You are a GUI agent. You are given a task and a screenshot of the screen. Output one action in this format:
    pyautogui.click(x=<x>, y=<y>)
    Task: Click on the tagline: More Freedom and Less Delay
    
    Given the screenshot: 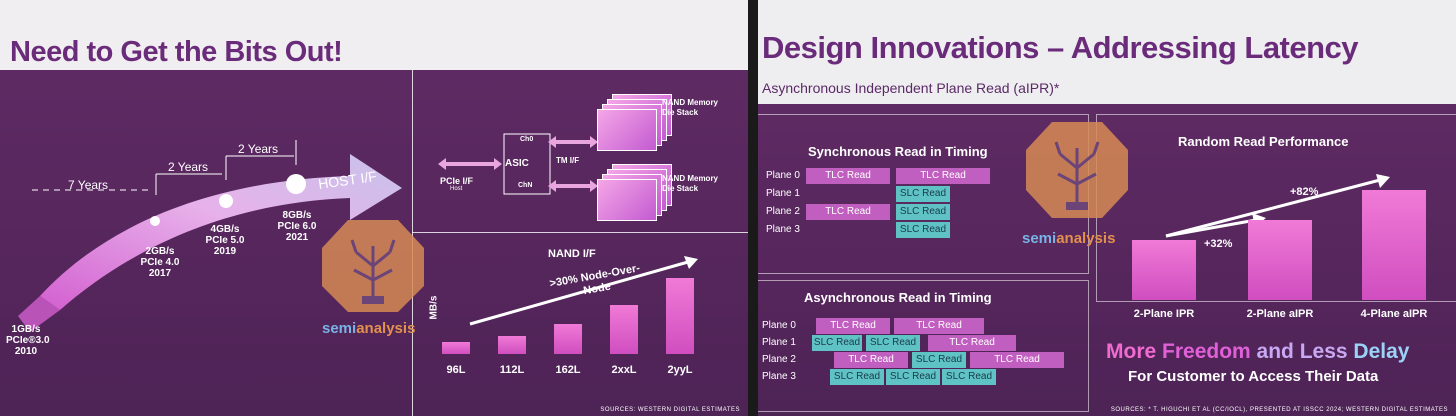 What is the action you would take?
    pyautogui.click(x=1257, y=352)
    